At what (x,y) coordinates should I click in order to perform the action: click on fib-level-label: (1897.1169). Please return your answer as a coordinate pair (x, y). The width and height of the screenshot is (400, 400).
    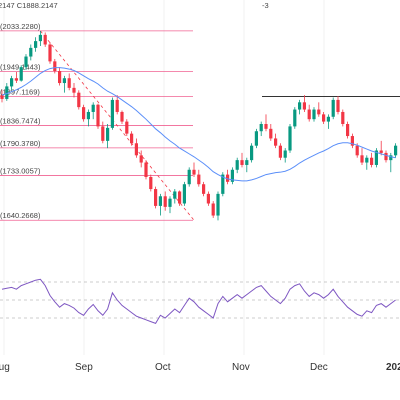
    Looking at the image, I should click on (20, 91).